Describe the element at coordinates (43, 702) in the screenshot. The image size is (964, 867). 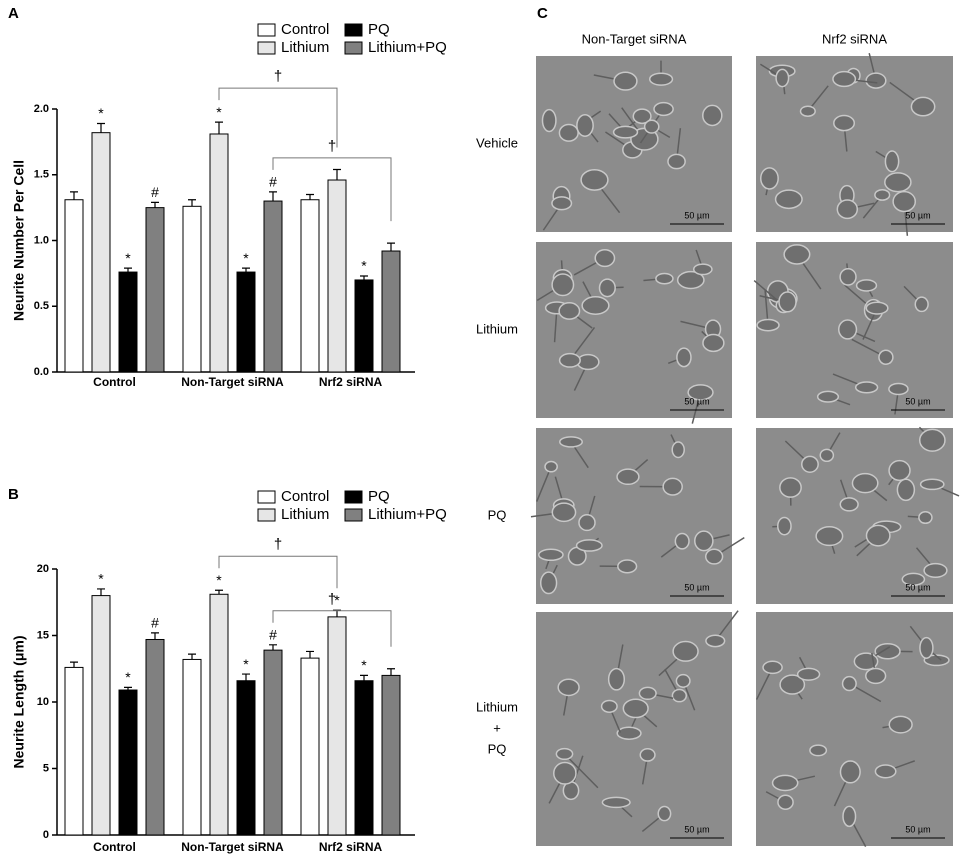
I see `y-tick-label: 10` at that location.